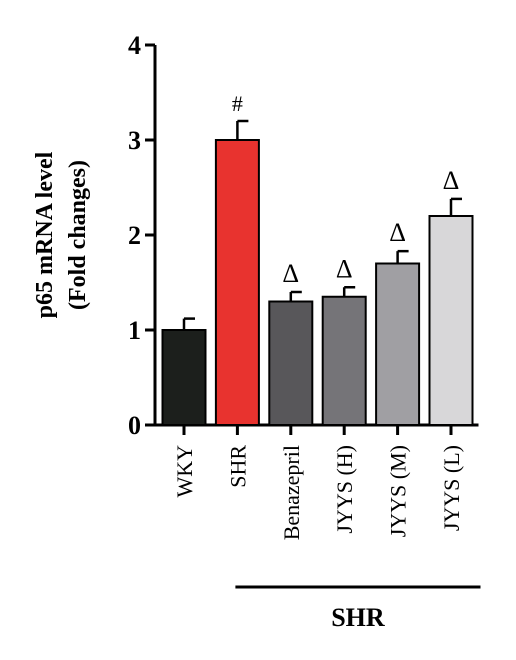 This screenshot has width=516, height=660. I want to click on y-tick-label: 3, so click(134, 140).